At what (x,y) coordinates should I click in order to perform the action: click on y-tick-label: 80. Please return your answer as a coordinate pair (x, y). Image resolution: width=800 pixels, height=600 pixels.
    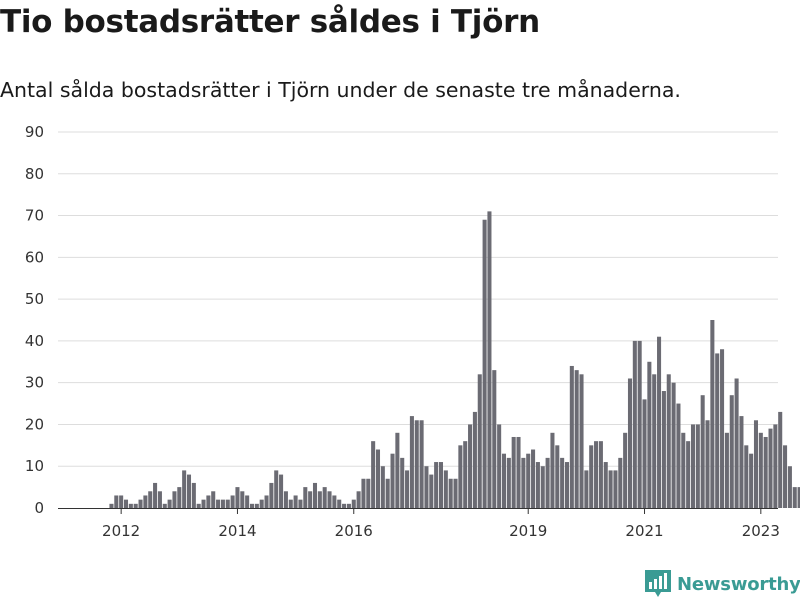
    Looking at the image, I should click on (34, 174).